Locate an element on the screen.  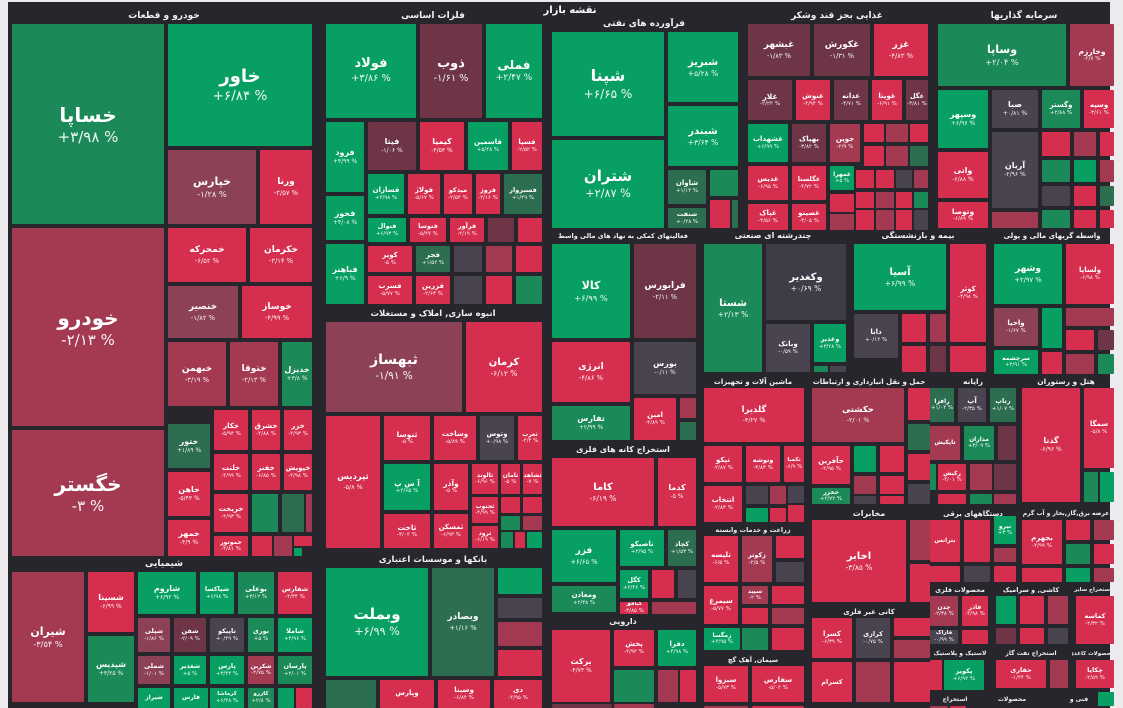
cell-فاراک: فاراک -۰/۹۹ % is located at coordinates (944, 637).